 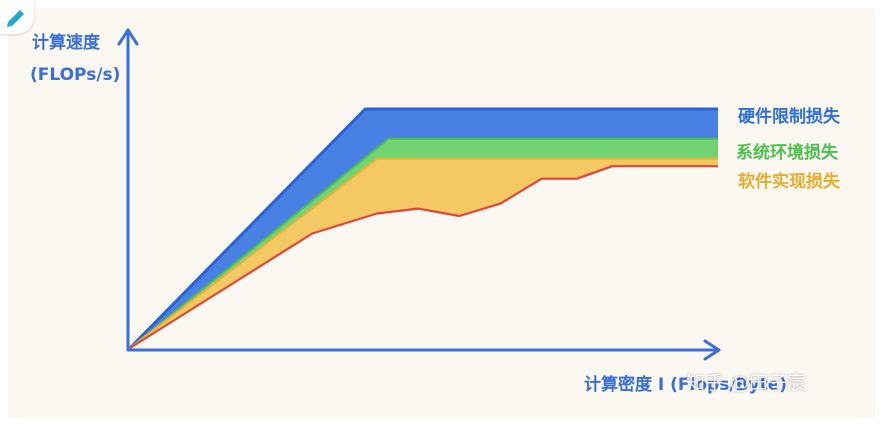 I want to click on corner-badge, so click(x=17, y=17).